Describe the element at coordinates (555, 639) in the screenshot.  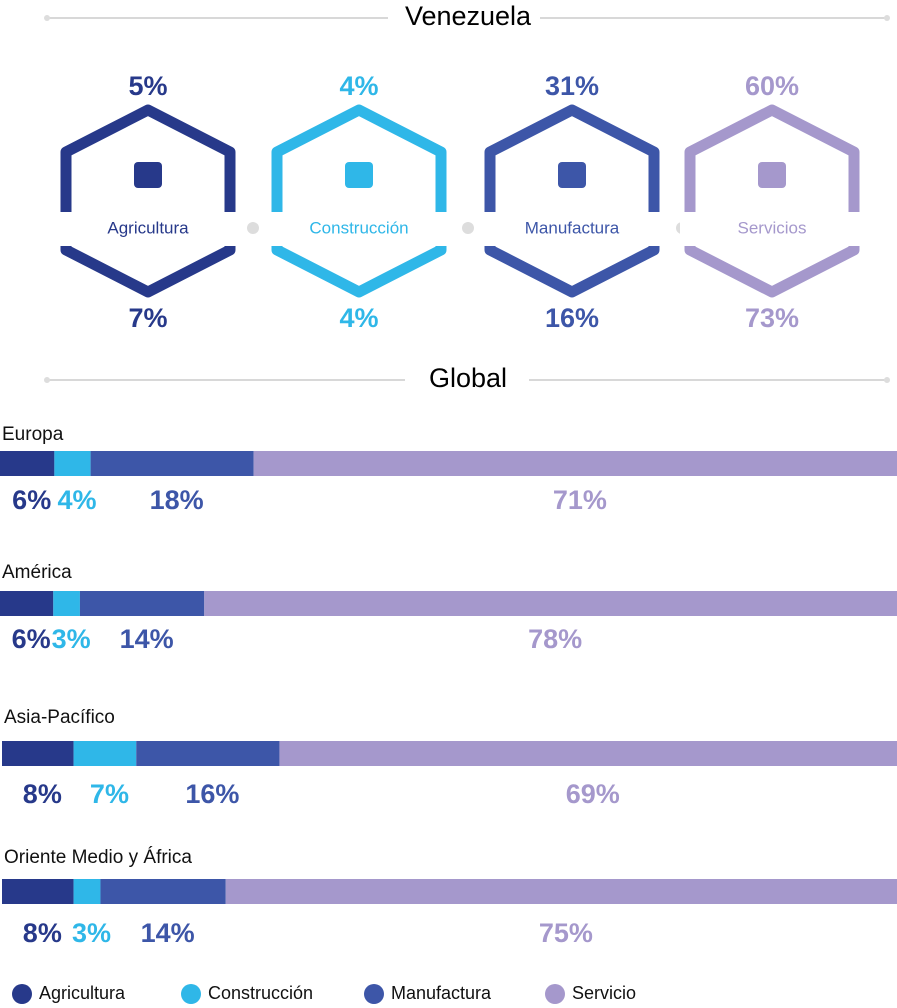
I see `value-label: 78%` at that location.